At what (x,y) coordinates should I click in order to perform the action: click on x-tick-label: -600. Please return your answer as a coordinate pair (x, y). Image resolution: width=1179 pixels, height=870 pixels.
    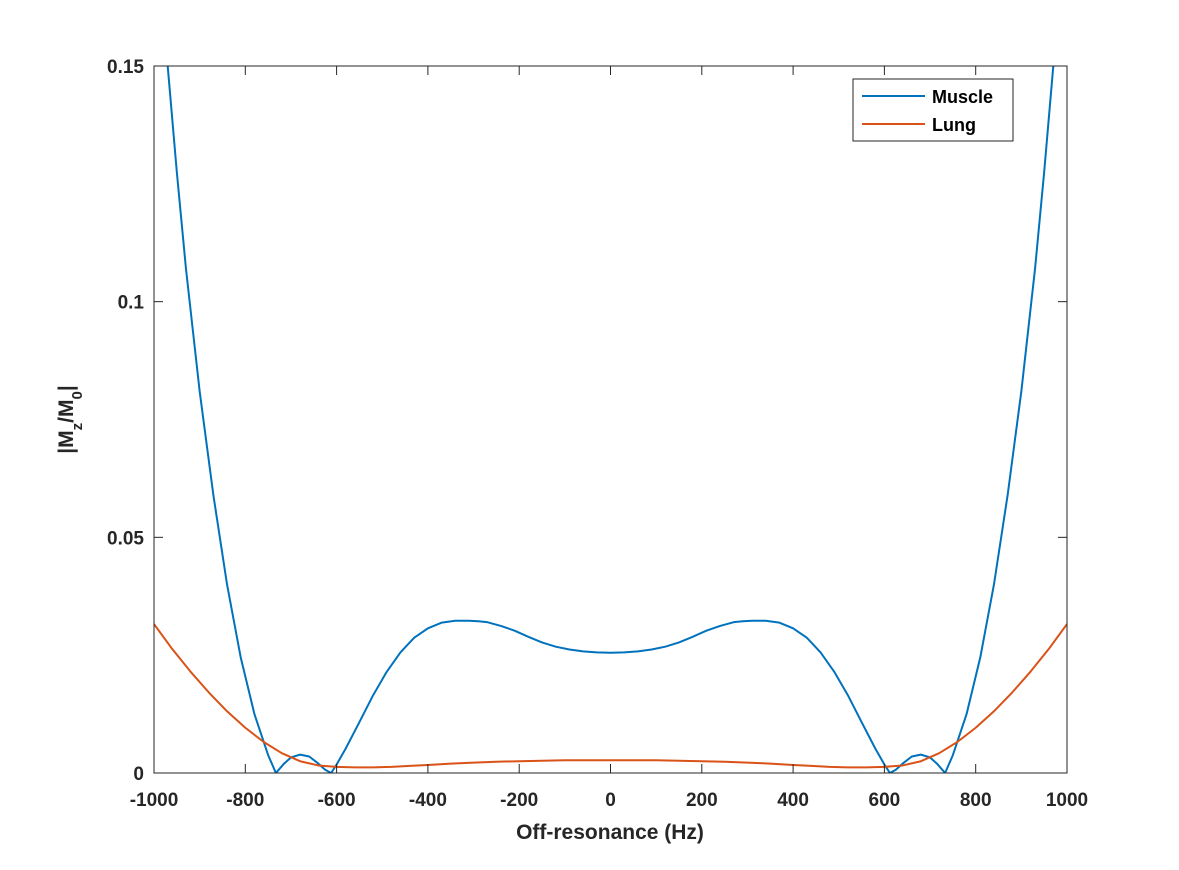
    Looking at the image, I should click on (337, 800).